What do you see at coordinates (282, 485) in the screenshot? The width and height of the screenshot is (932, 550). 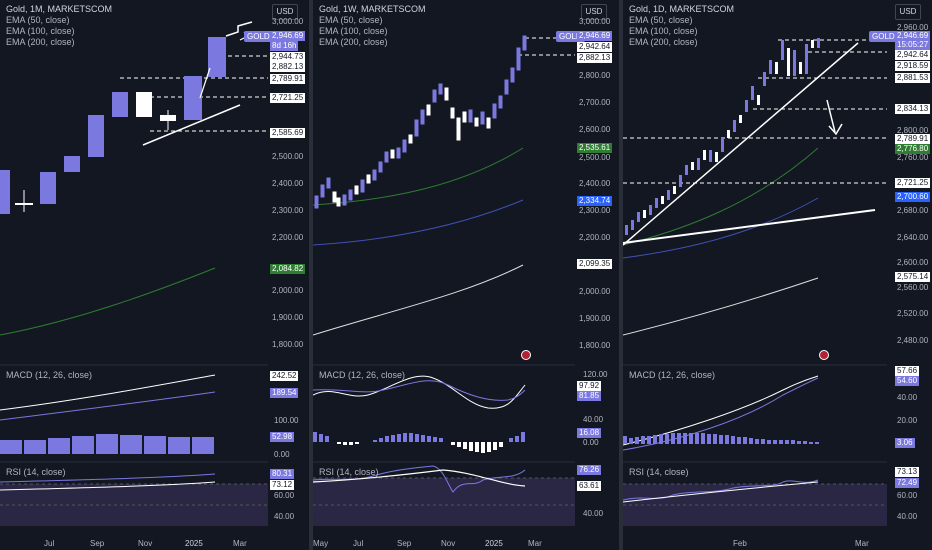 I see `rsi-tag: 73.12` at bounding box center [282, 485].